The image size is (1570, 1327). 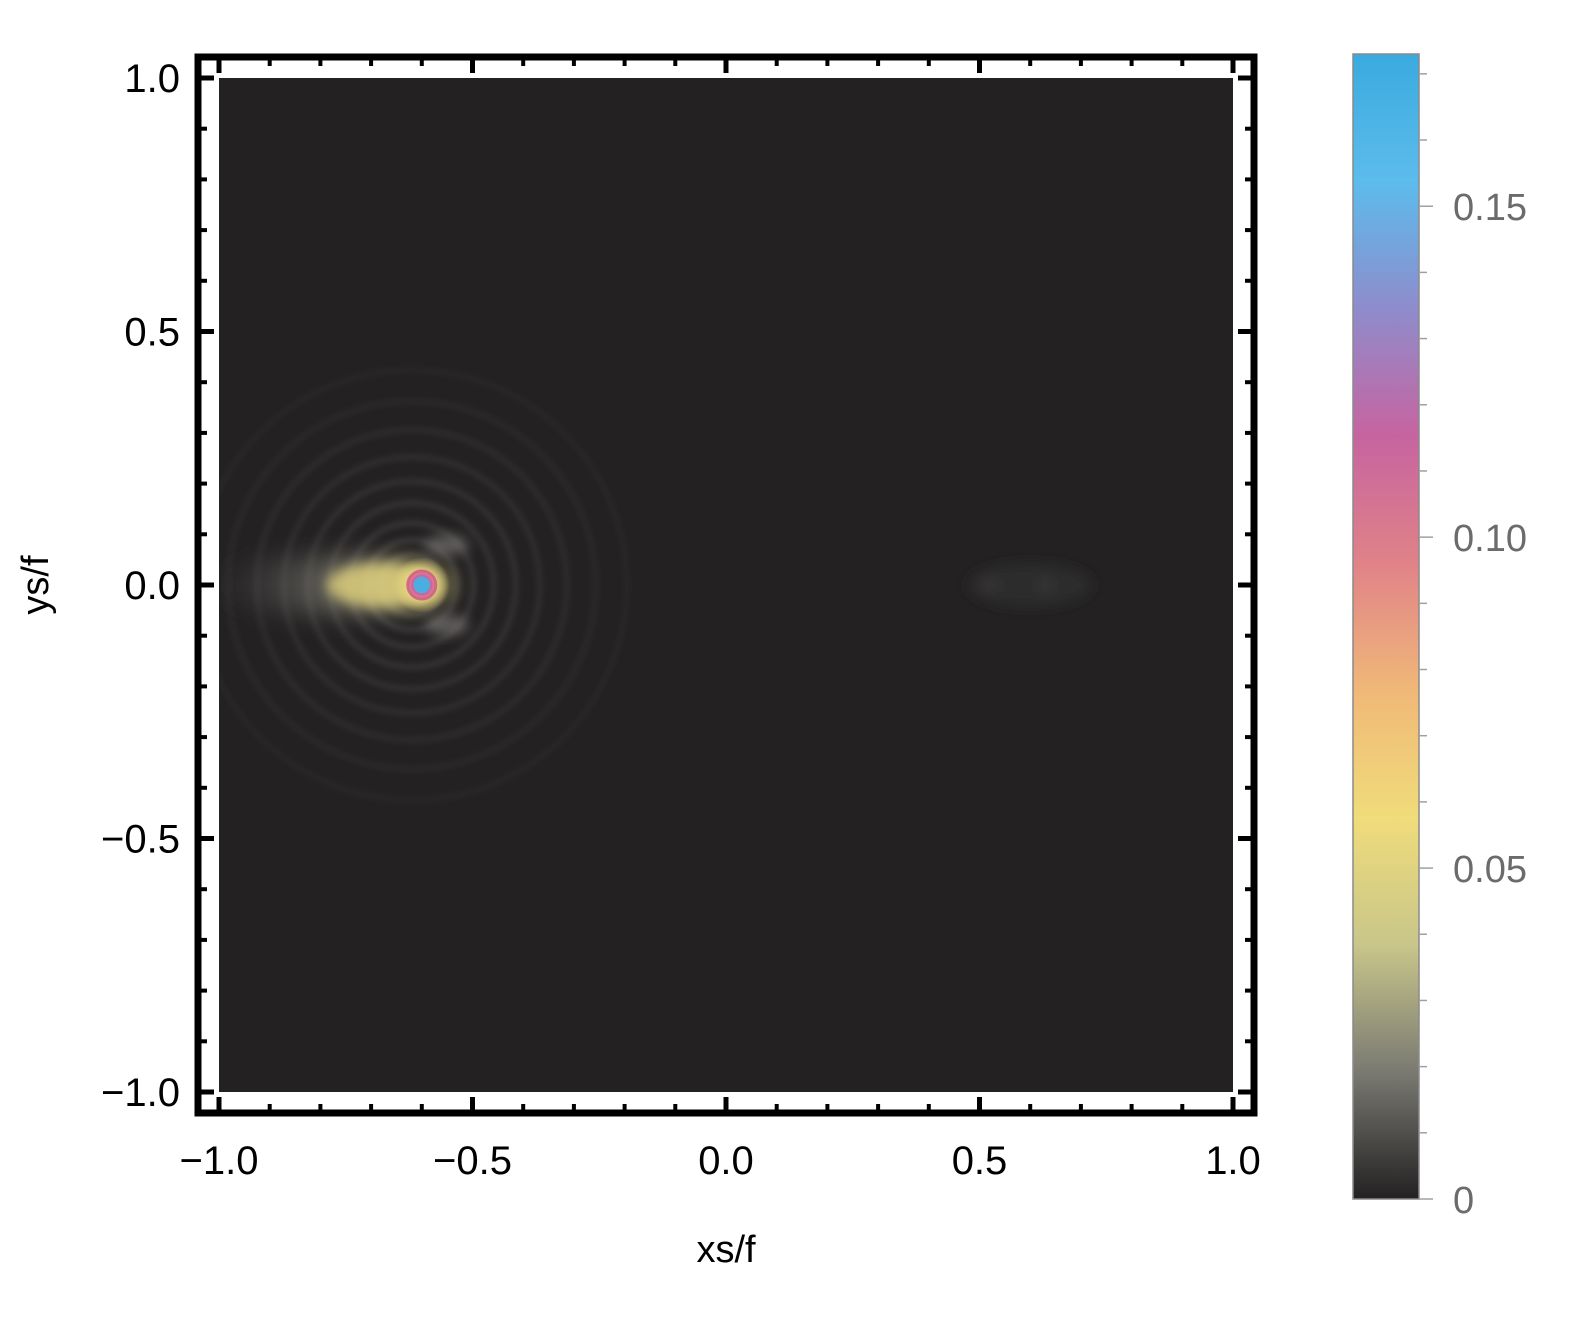 What do you see at coordinates (1490, 704) in the screenshot?
I see `colorbar-tick-labels: 0 0.05 0.10 0.15` at bounding box center [1490, 704].